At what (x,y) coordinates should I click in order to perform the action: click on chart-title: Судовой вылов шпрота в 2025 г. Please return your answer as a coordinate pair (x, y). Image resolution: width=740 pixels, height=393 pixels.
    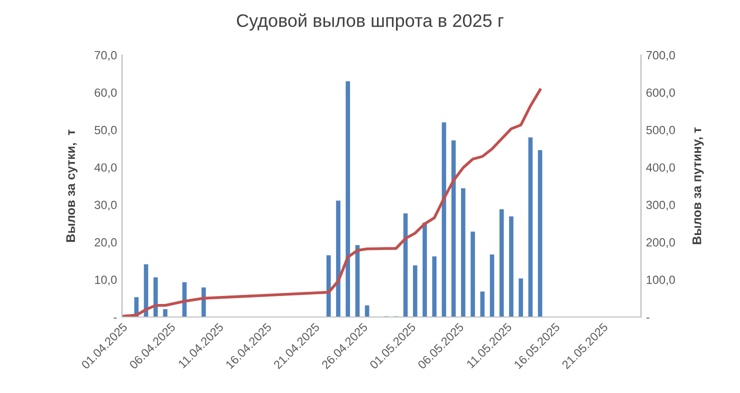
    Looking at the image, I should click on (370, 22).